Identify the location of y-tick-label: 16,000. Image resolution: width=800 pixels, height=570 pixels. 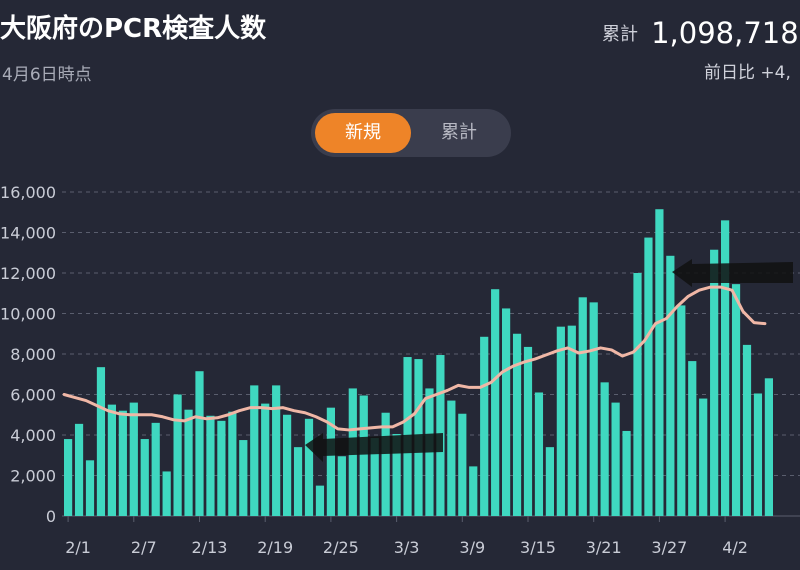
(28, 192).